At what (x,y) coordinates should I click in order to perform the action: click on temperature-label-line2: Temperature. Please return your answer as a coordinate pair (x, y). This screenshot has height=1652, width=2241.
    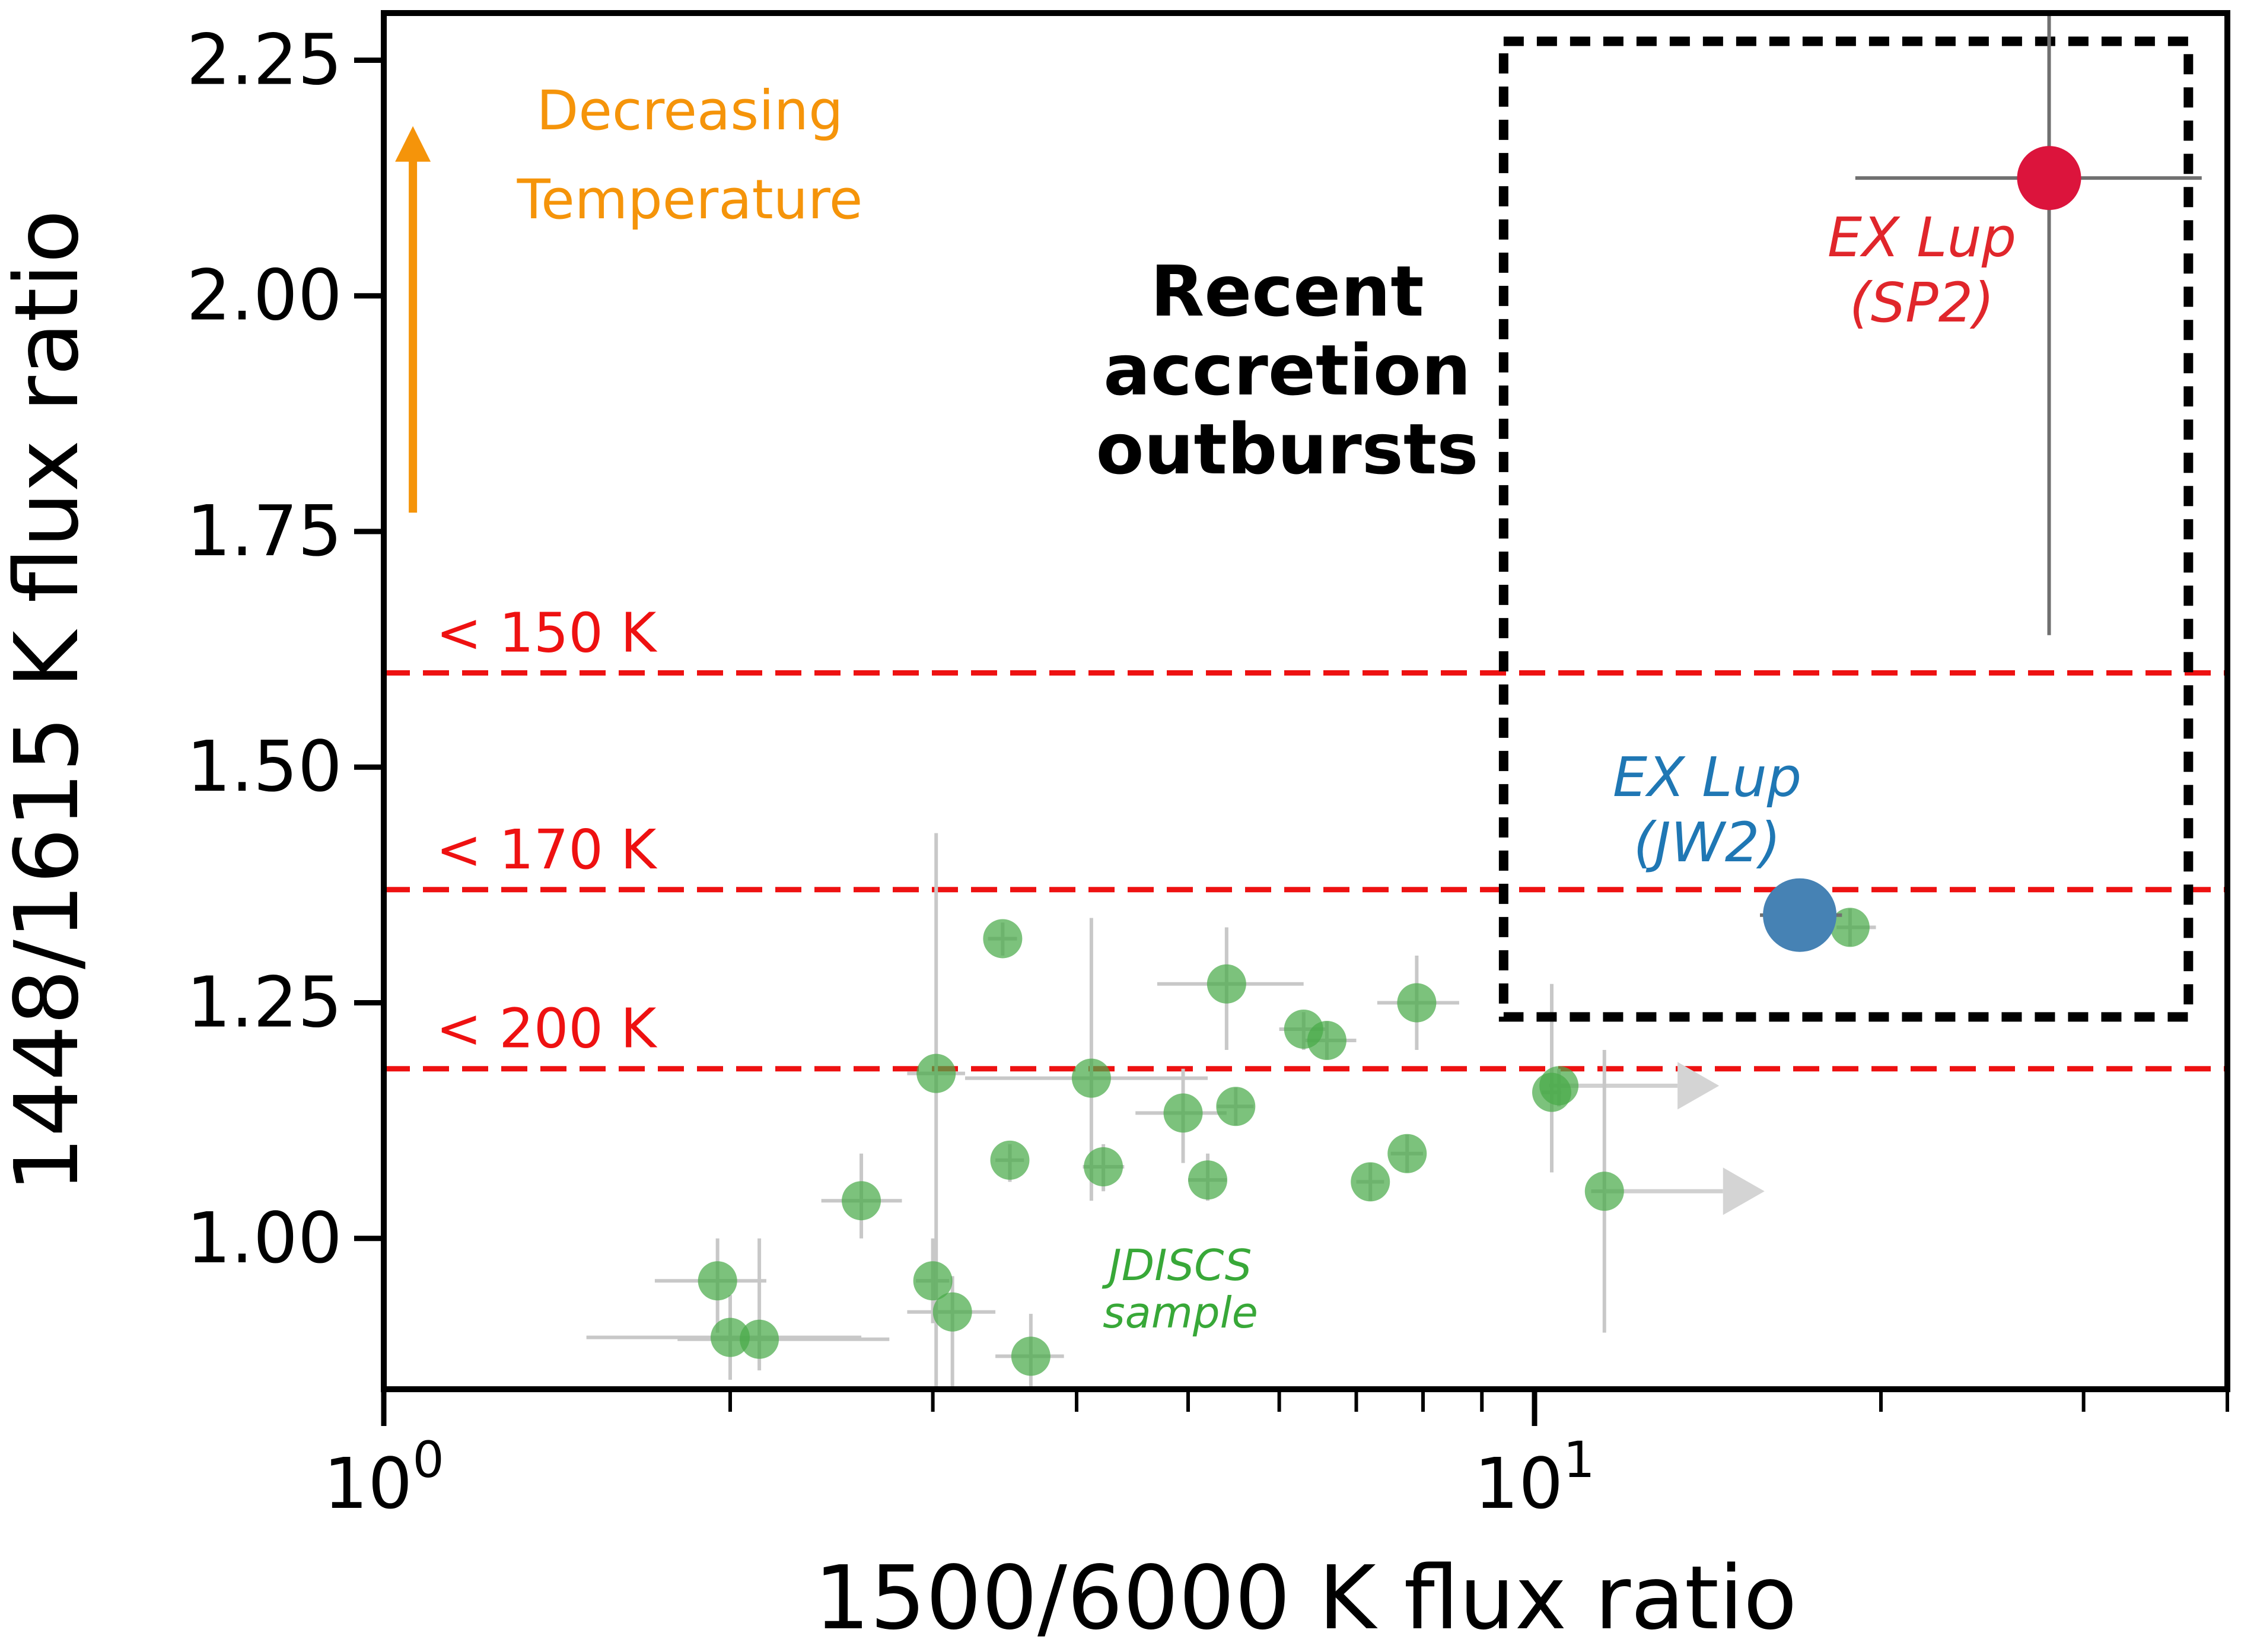
    Looking at the image, I should click on (690, 200).